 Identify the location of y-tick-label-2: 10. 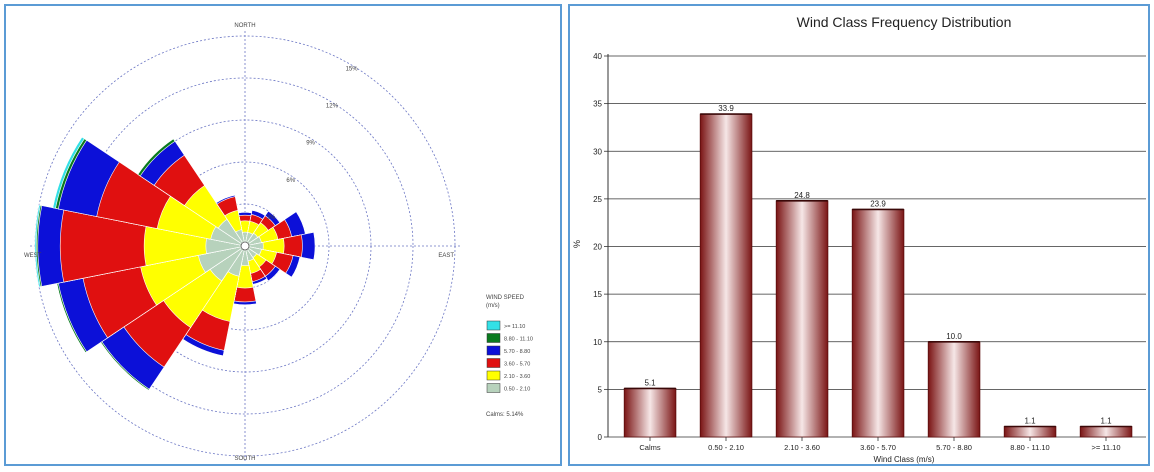
(597, 342).